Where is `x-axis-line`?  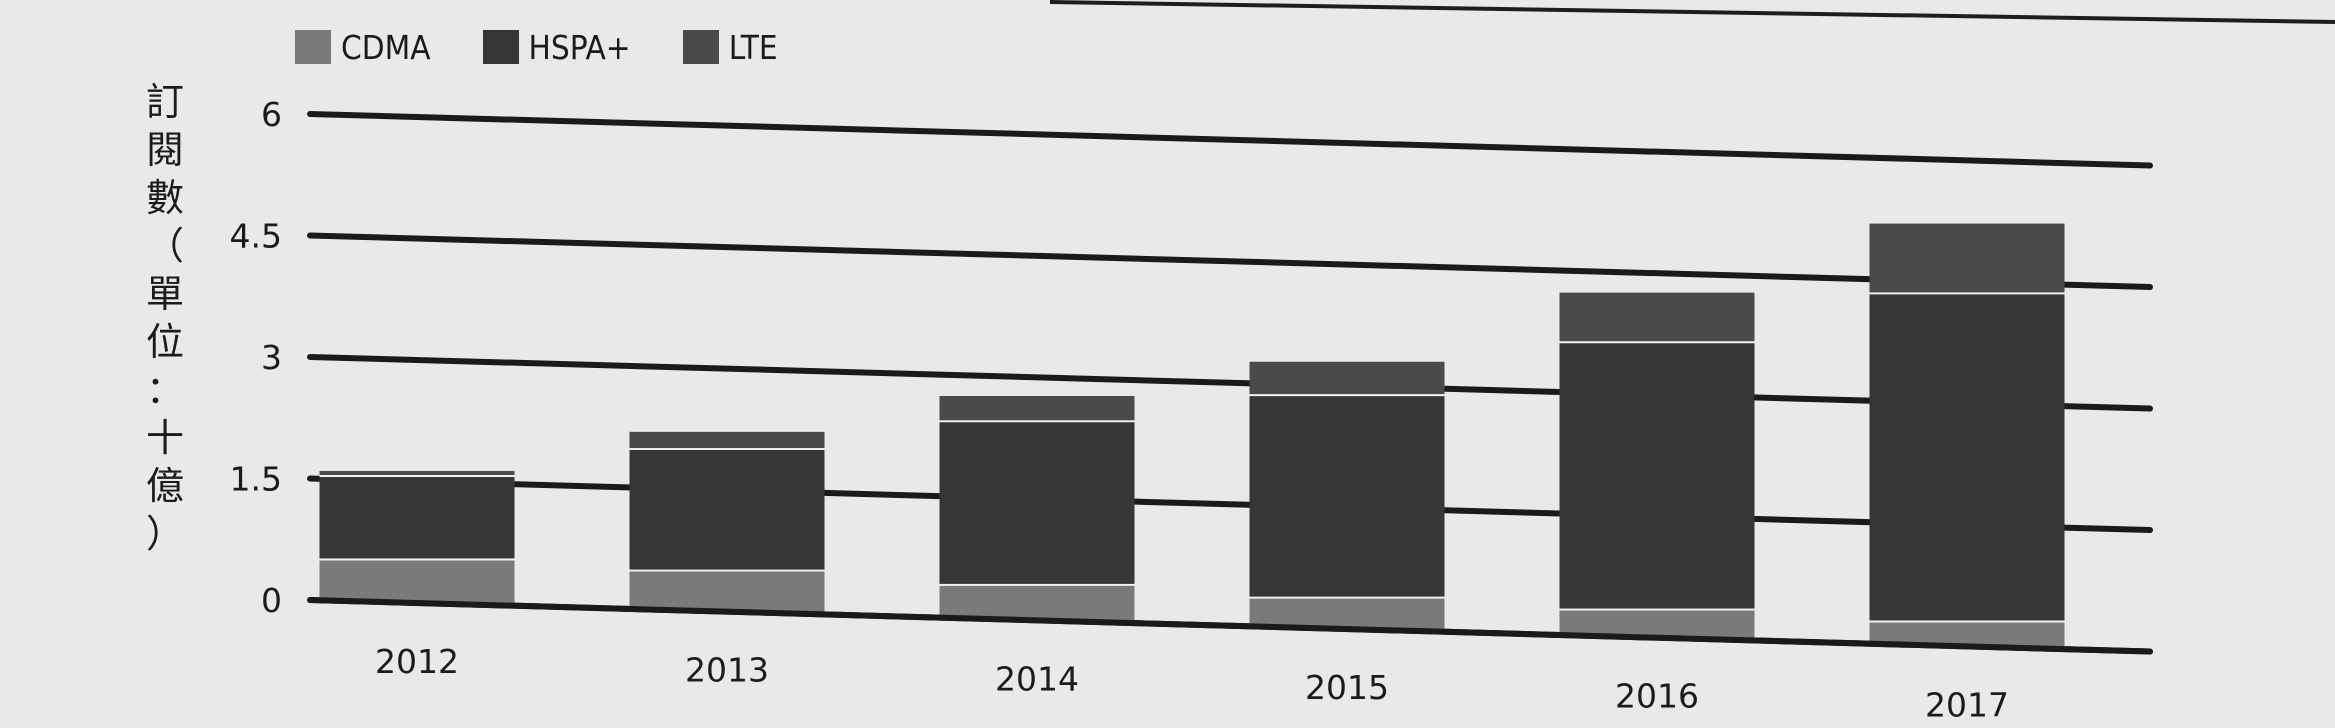 x-axis-line is located at coordinates (1230, 626).